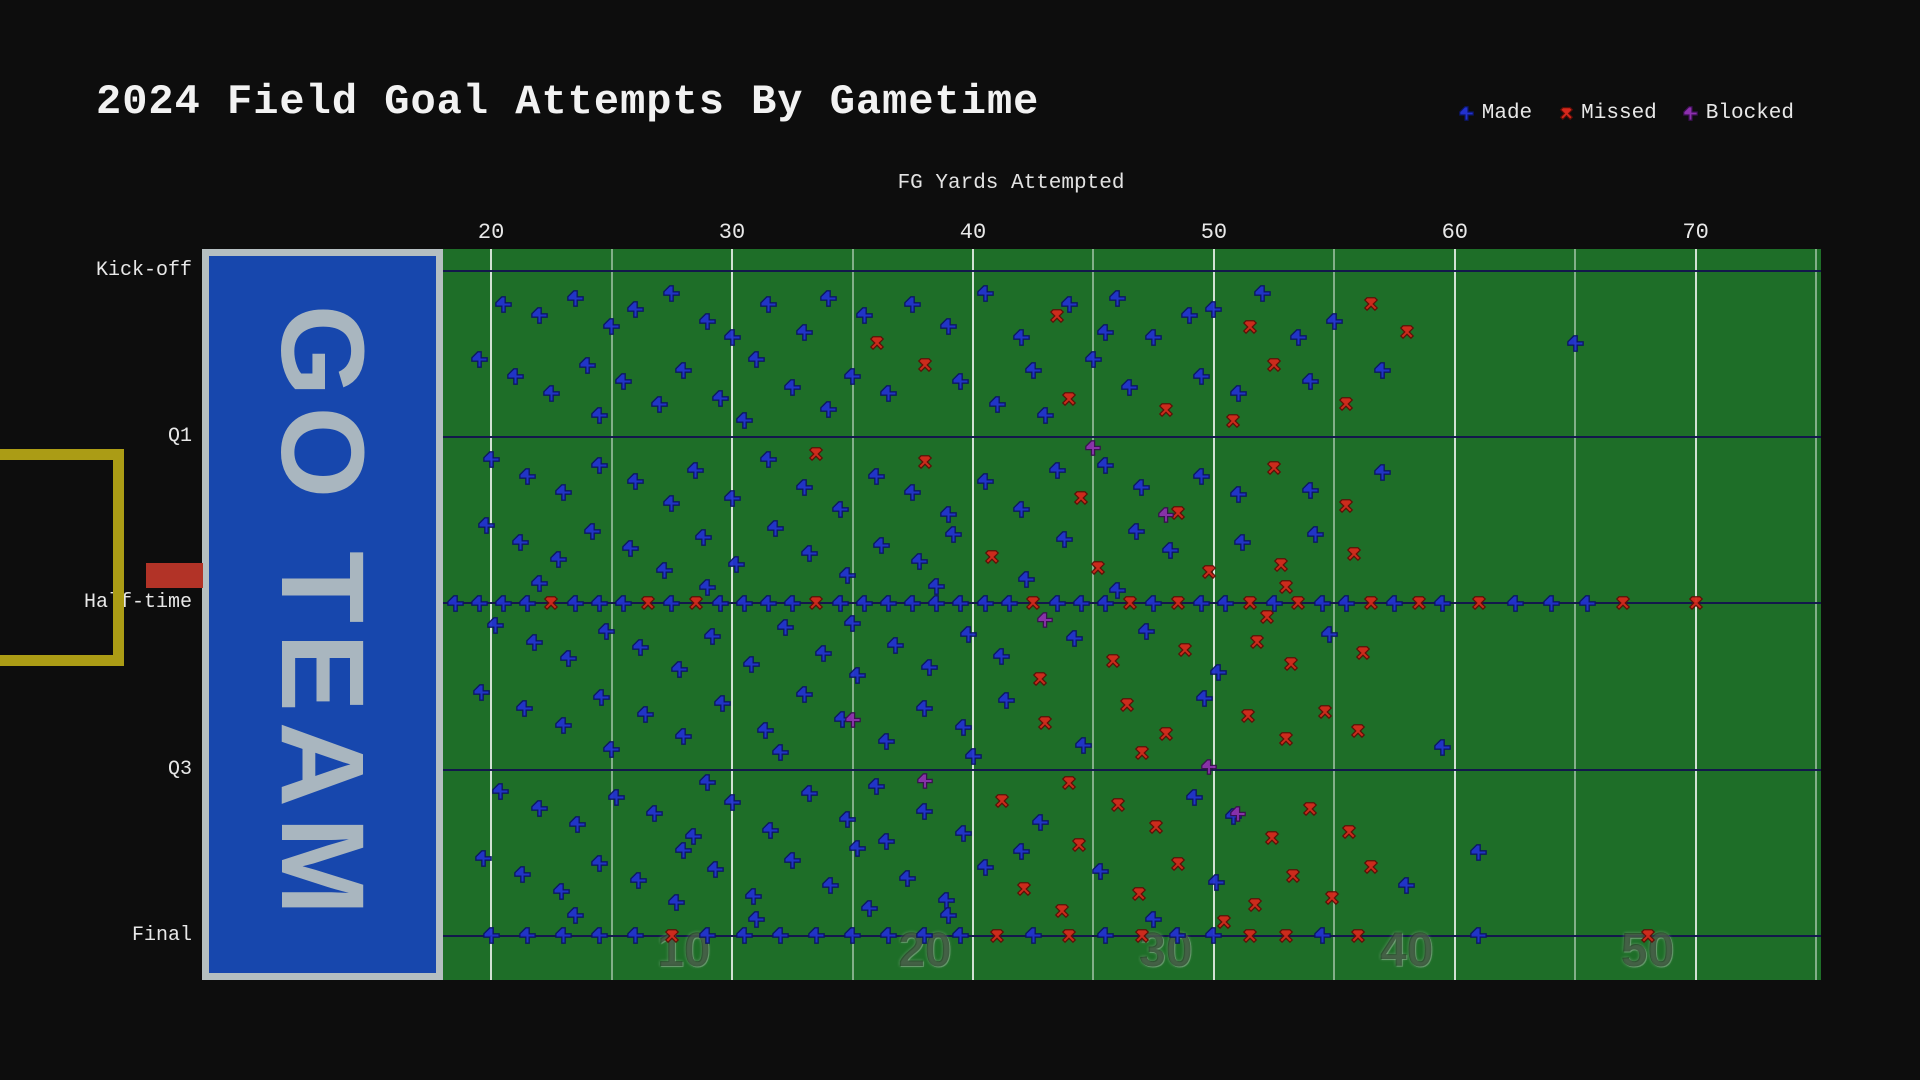 The image size is (1920, 1080). What do you see at coordinates (161, 935) in the screenshot?
I see `y-tick-label: Final` at bounding box center [161, 935].